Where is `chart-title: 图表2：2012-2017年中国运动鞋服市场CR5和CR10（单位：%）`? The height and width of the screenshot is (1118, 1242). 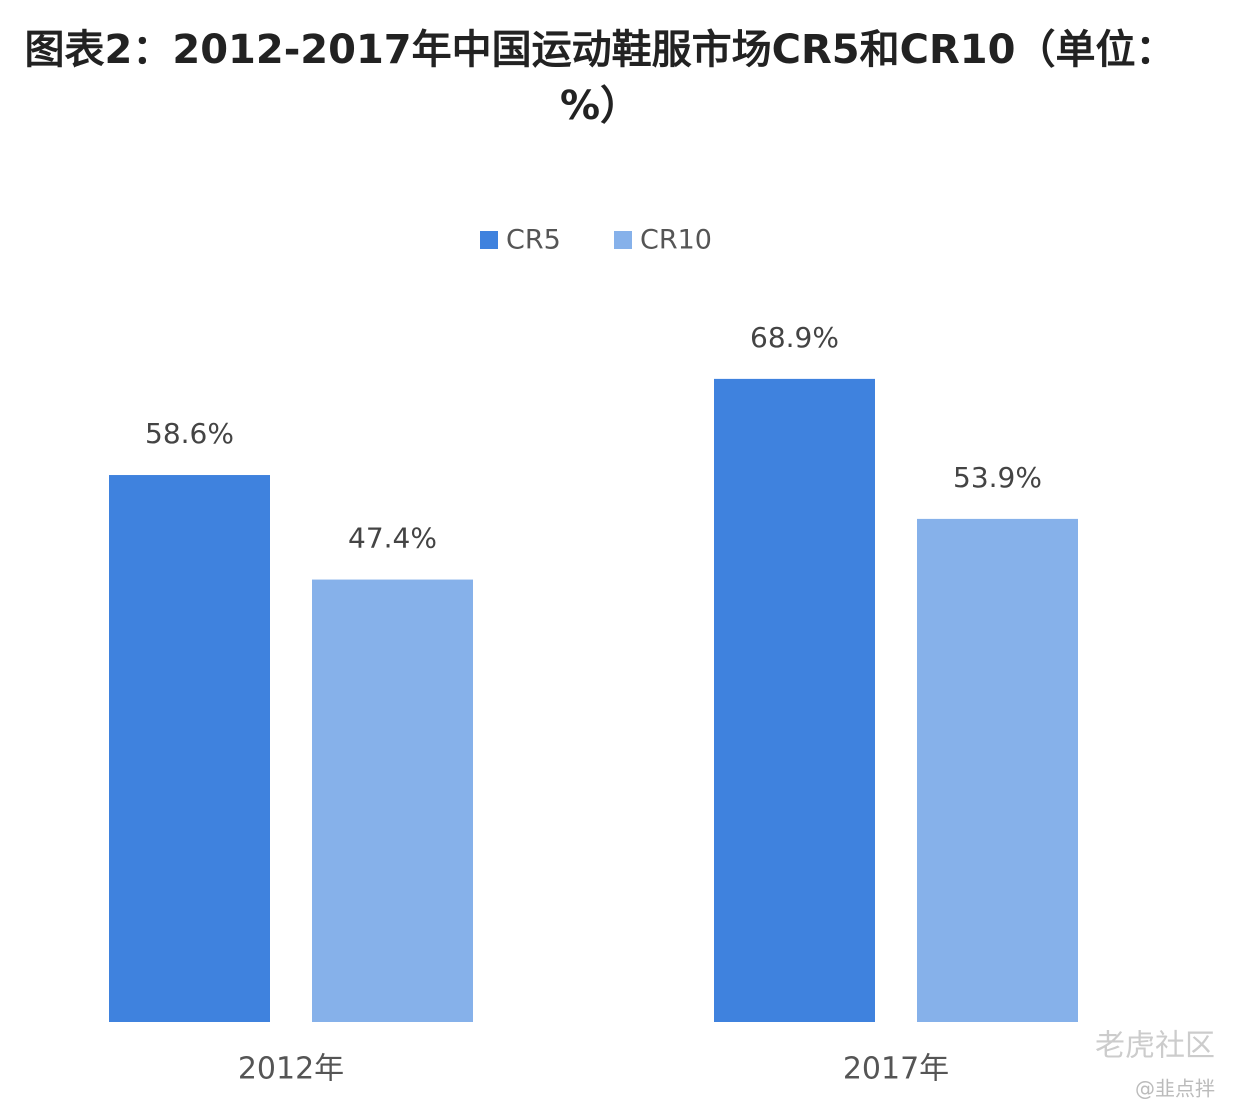 chart-title: 图表2：2012-2017年中国运动鞋服市场CR5和CR10（单位：%） is located at coordinates (600, 78).